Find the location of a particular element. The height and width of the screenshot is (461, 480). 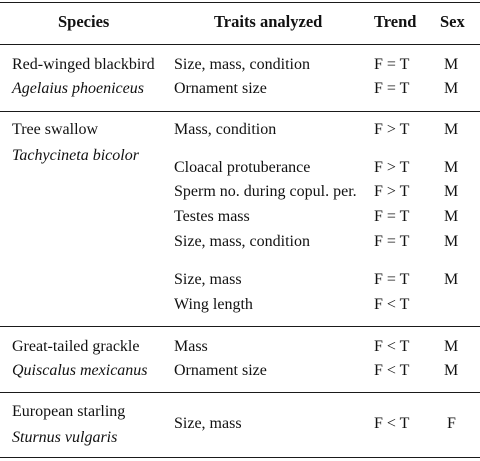

species-latin-name: Sturnus vulgaris is located at coordinates (65, 437).